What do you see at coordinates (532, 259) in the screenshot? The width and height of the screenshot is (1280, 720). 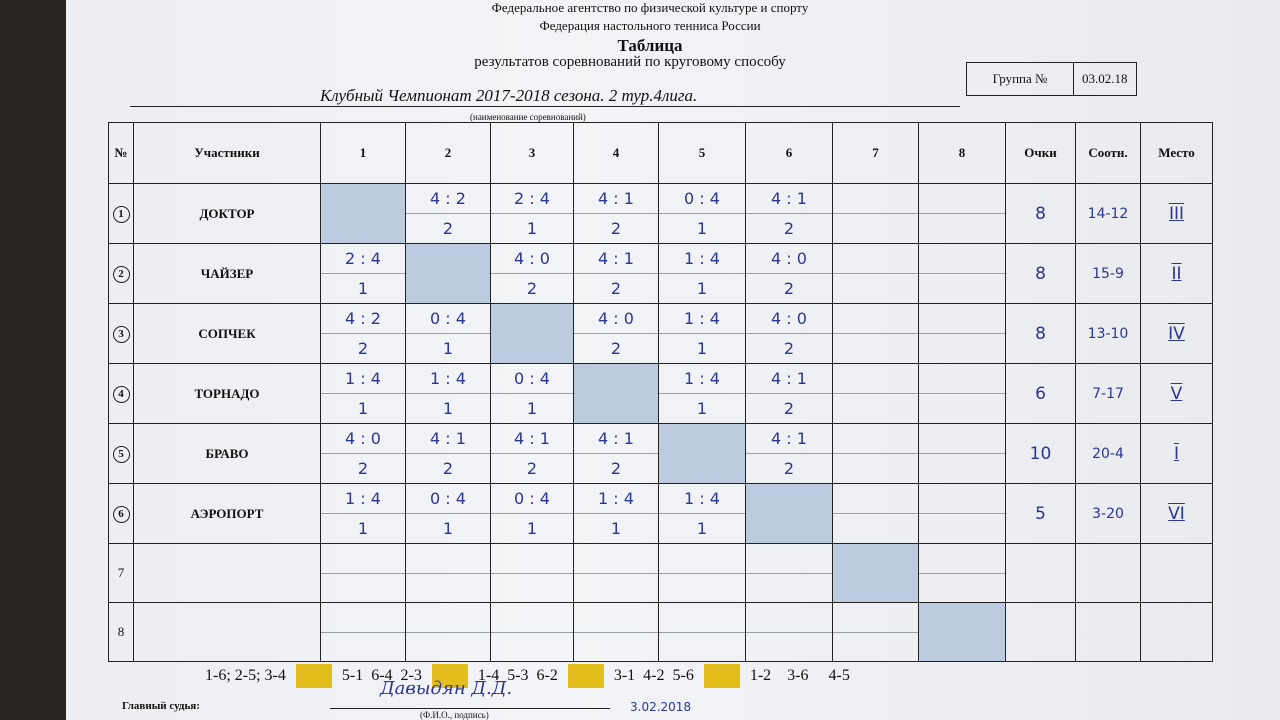 I see `match-score: 4 : 0` at bounding box center [532, 259].